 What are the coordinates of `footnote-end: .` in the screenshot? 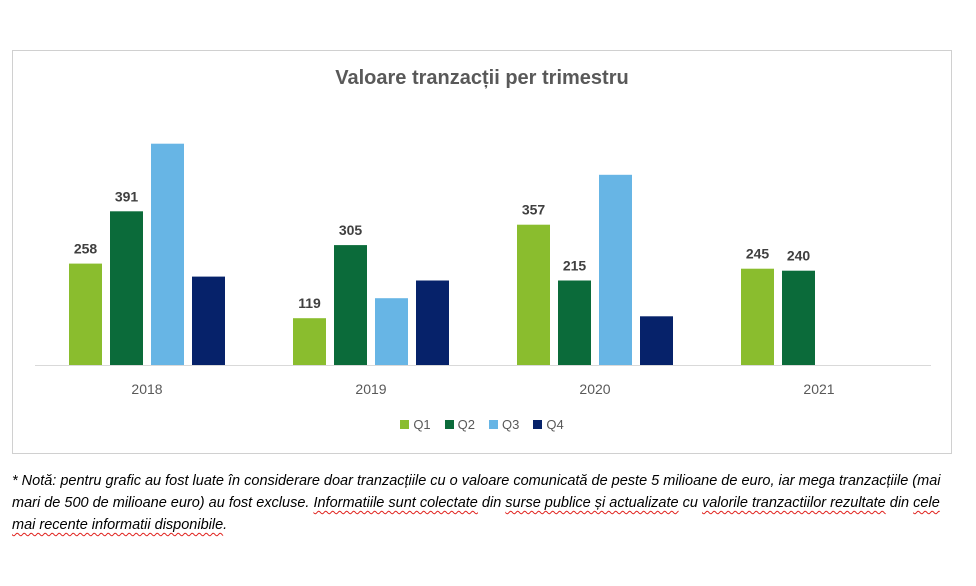 It's located at (225, 525).